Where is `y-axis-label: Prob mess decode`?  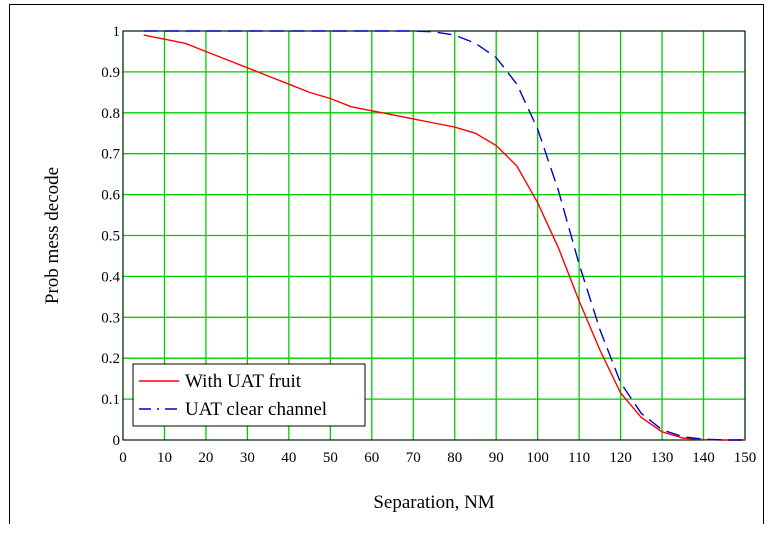 y-axis-label: Prob mess decode is located at coordinates (52, 235).